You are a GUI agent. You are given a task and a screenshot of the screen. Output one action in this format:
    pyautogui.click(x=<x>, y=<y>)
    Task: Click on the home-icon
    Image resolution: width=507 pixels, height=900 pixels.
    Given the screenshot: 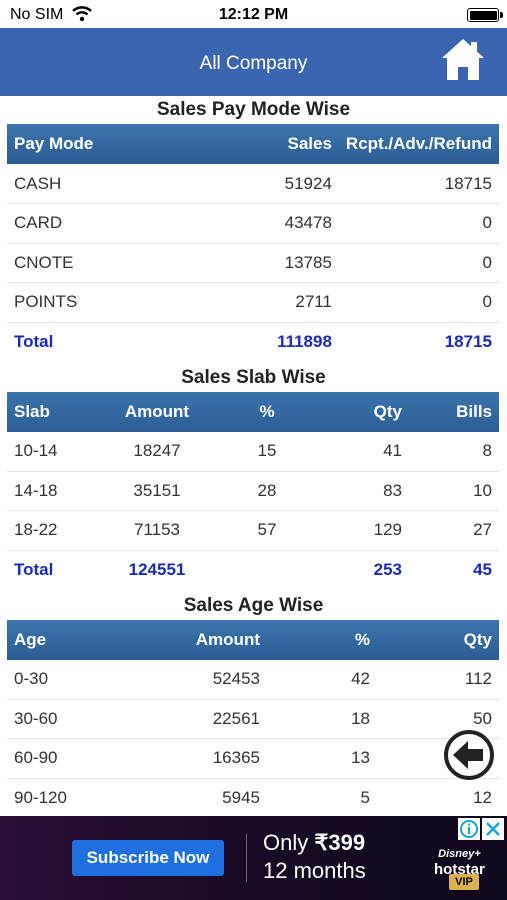 What is the action you would take?
    pyautogui.click(x=463, y=60)
    